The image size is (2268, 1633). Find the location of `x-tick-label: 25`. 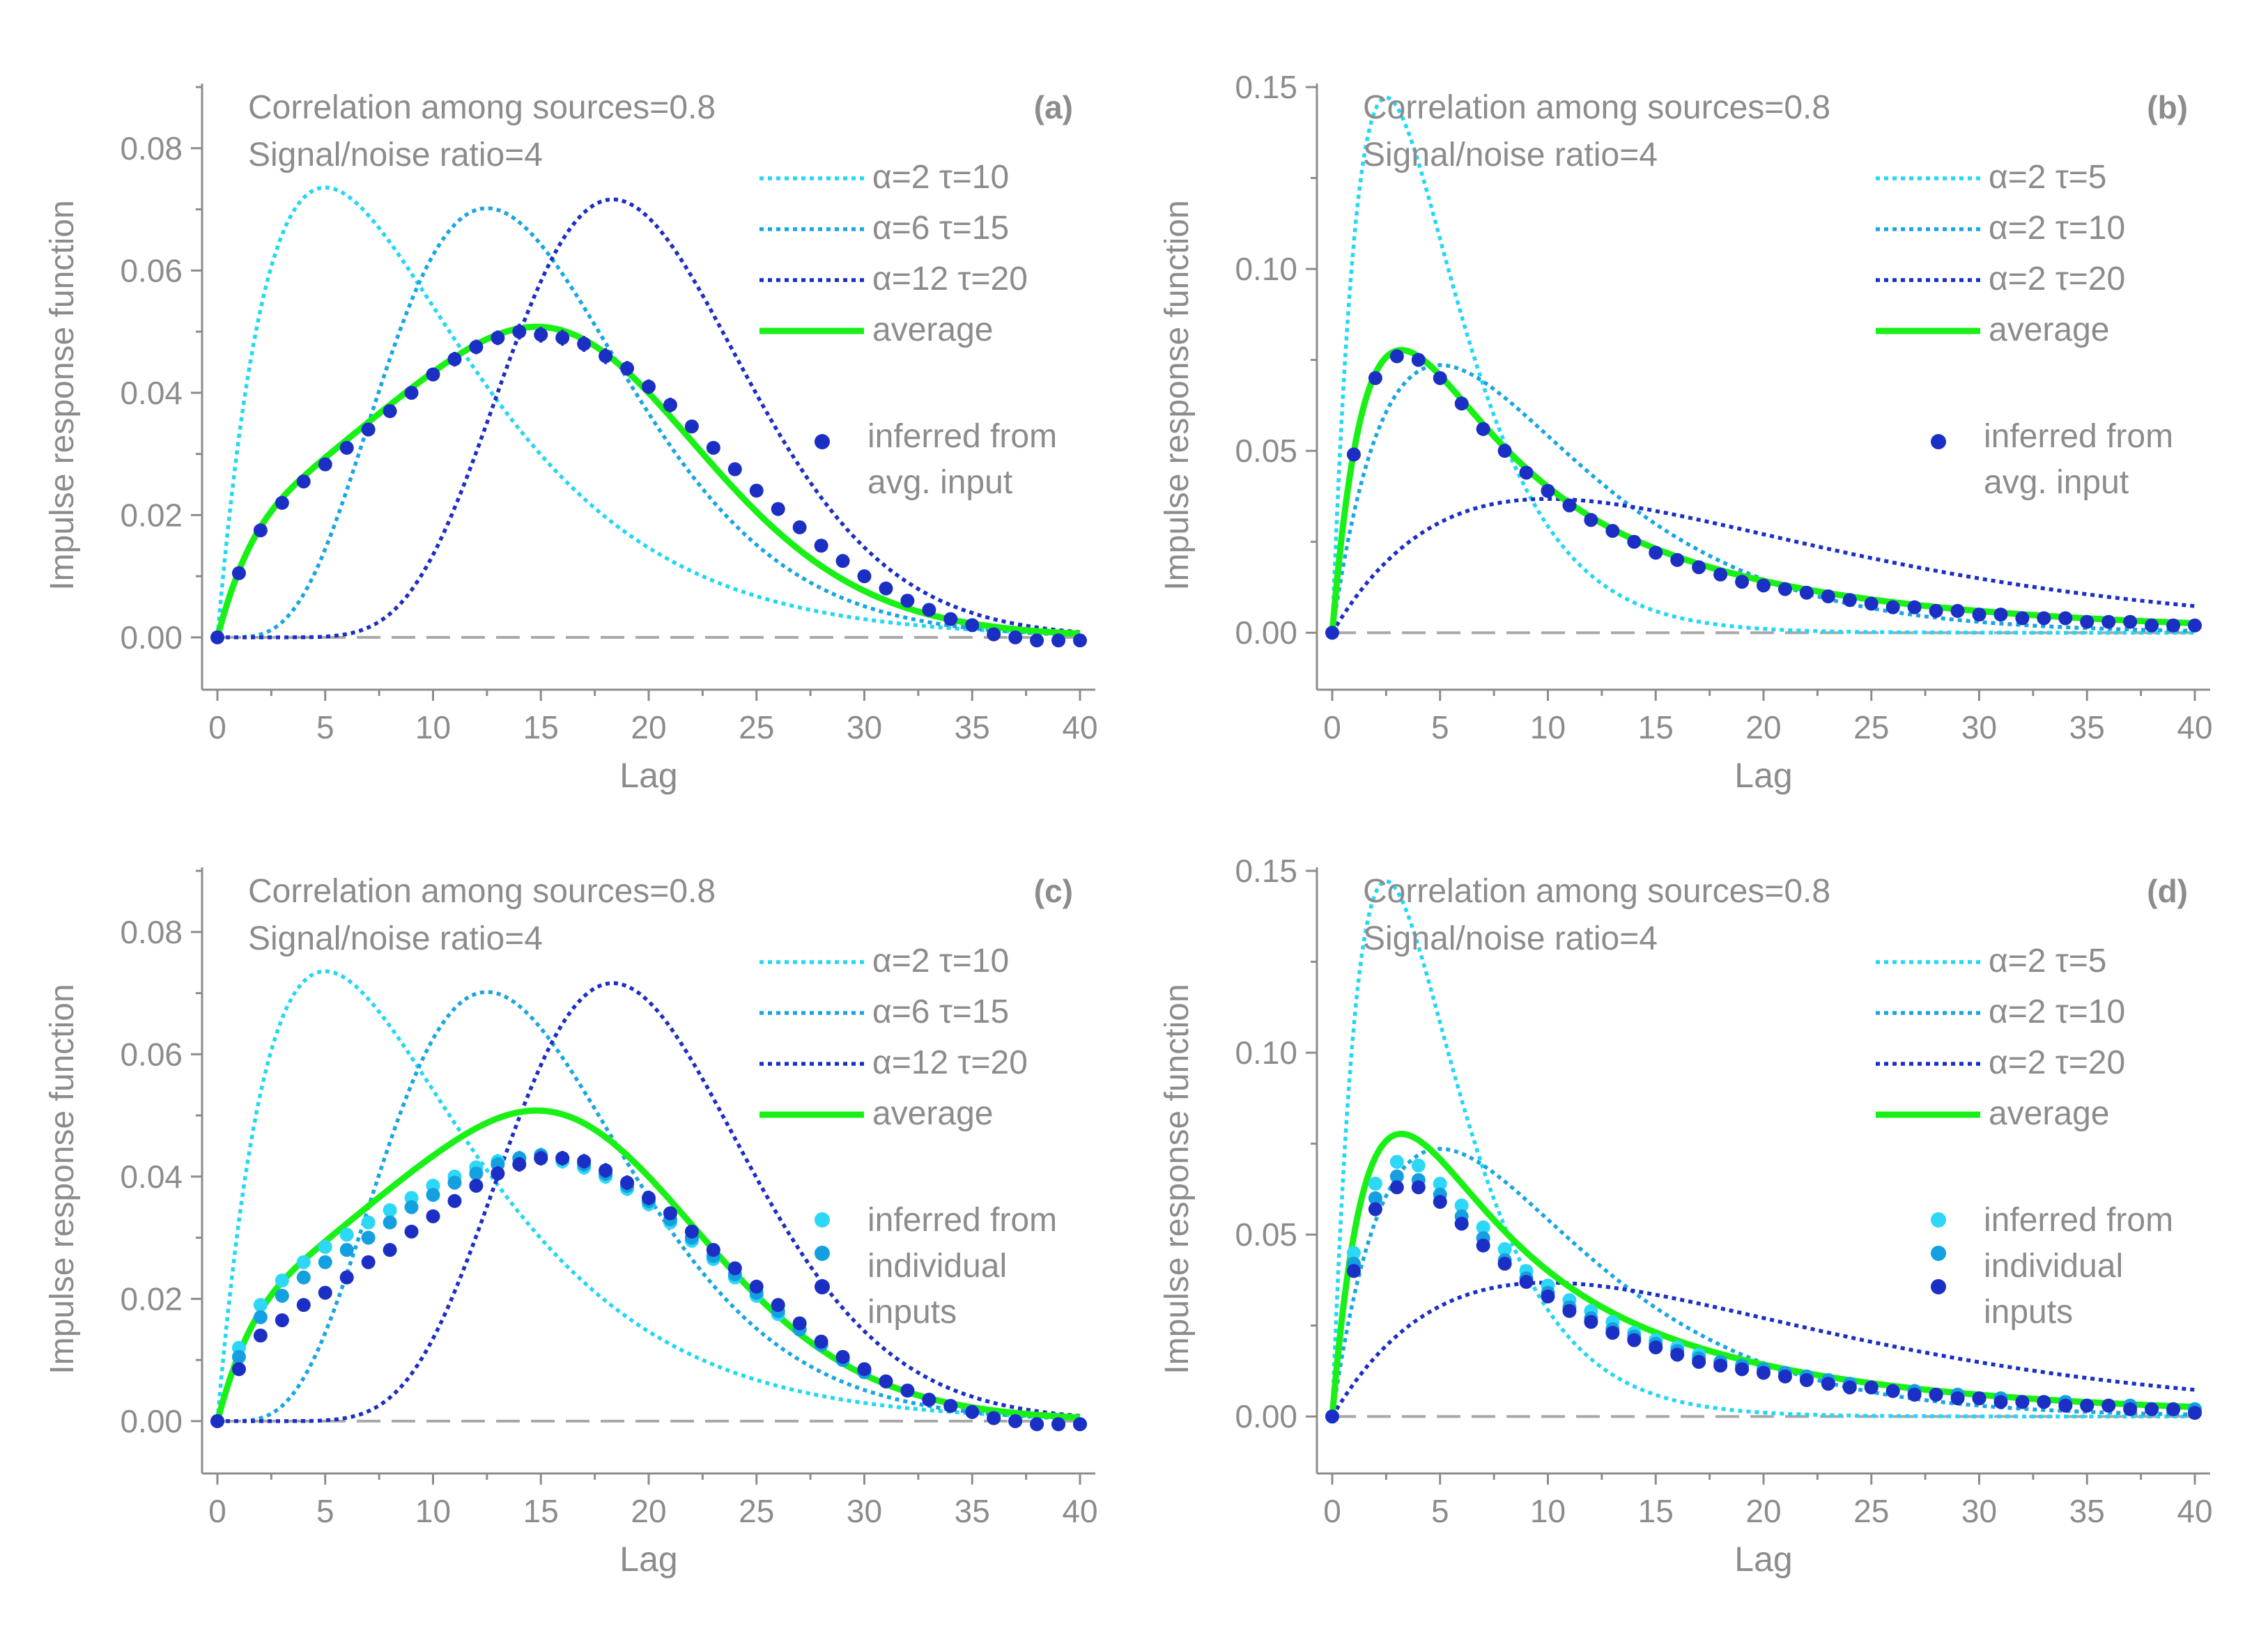

x-tick-label: 25 is located at coordinates (1871, 1511).